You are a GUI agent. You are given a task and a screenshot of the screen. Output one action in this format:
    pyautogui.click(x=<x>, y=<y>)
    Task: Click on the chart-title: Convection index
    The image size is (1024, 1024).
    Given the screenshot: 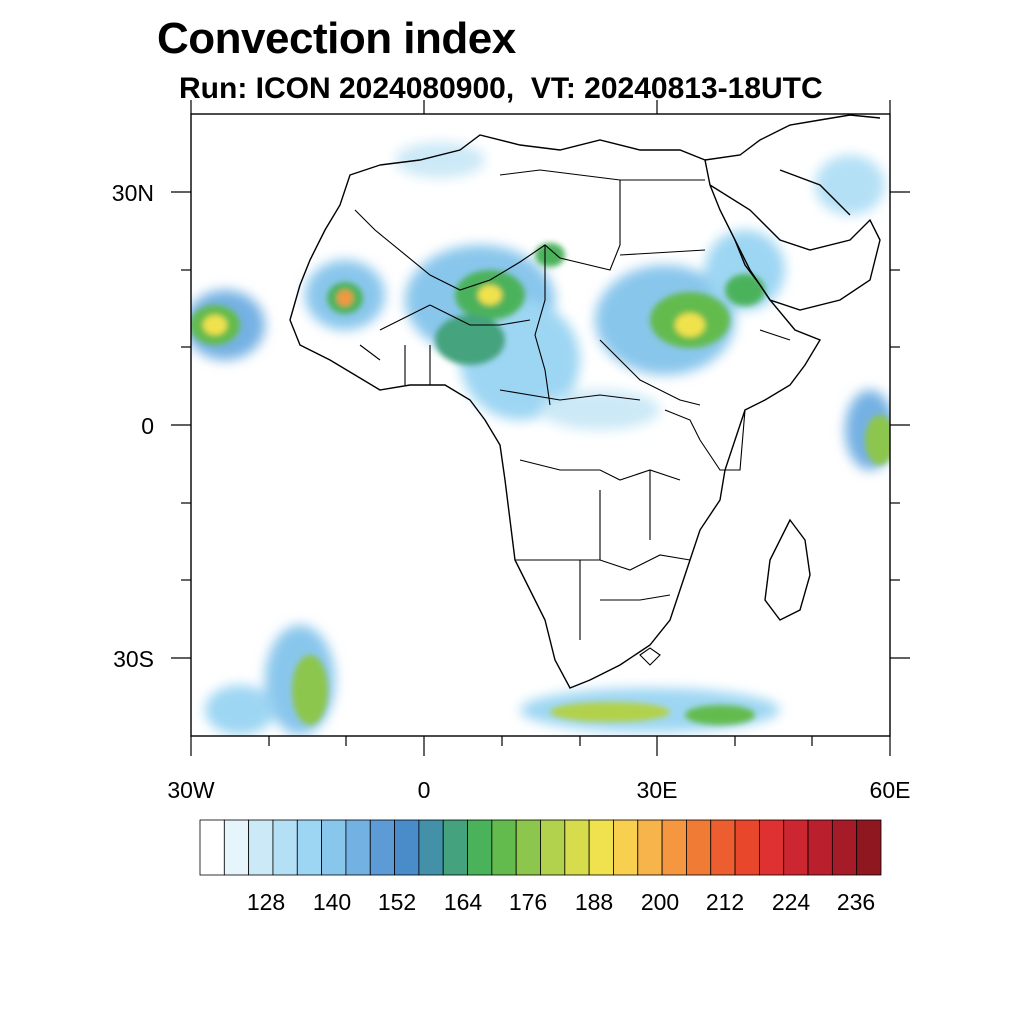 What is the action you would take?
    pyautogui.click(x=336, y=38)
    